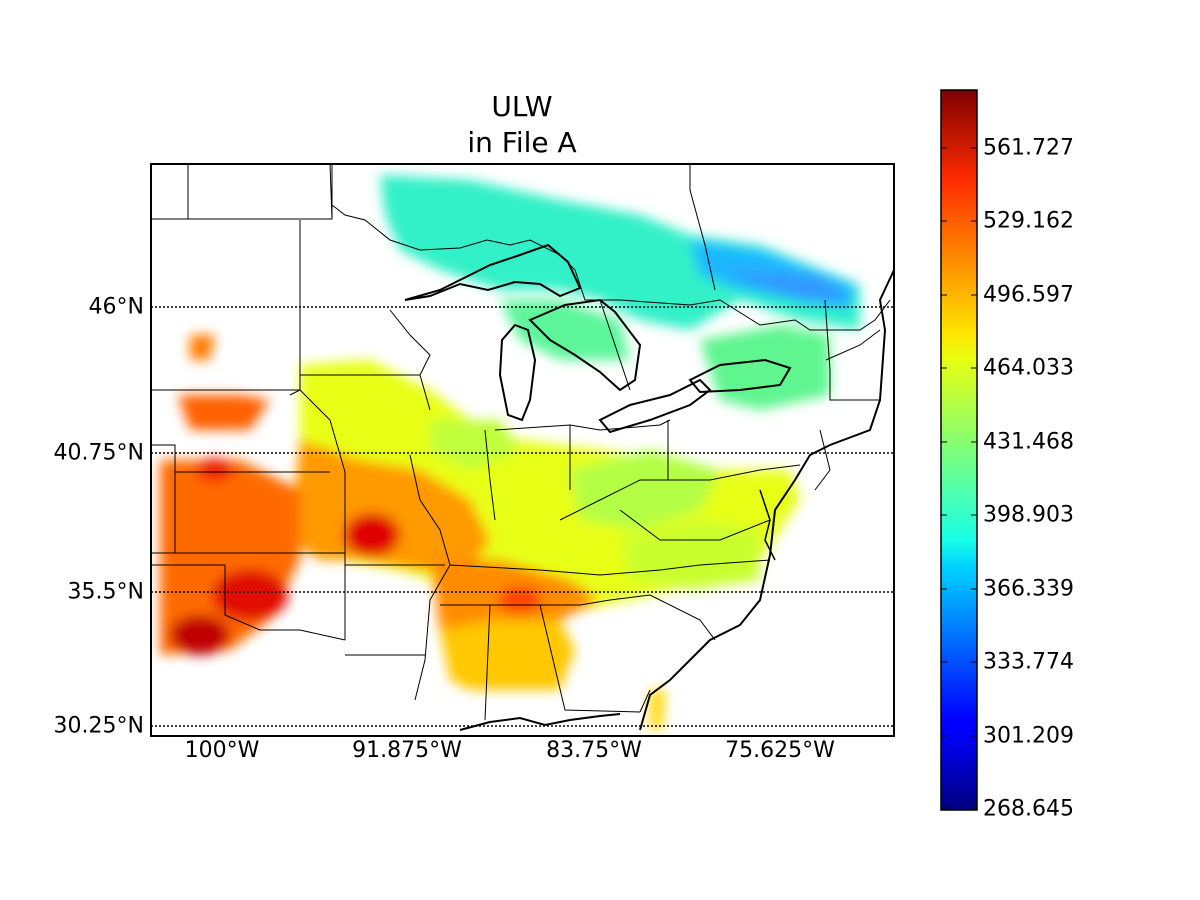  What do you see at coordinates (1028, 736) in the screenshot?
I see `colorbar-tick-label: 301.209` at bounding box center [1028, 736].